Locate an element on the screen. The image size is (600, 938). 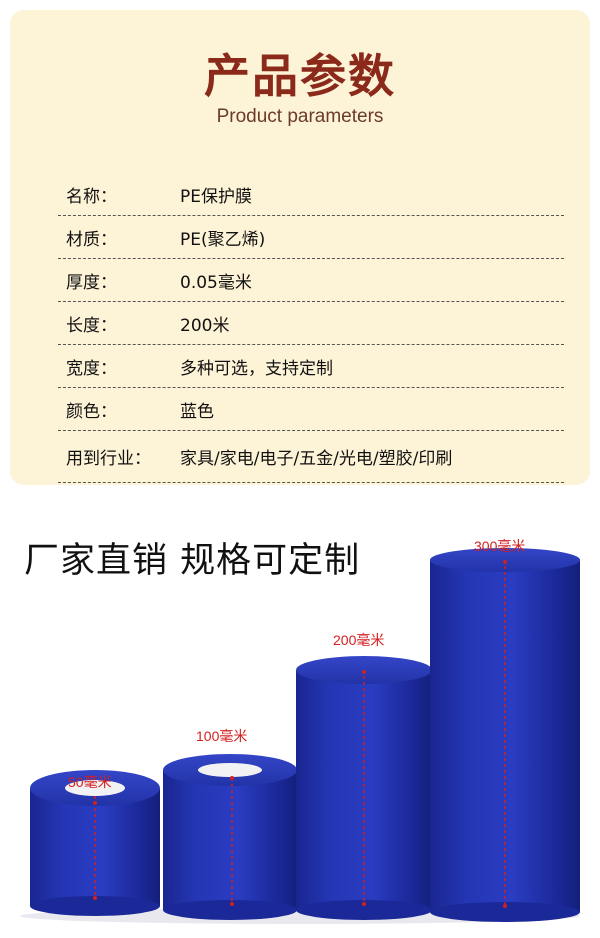
roll-300mm is located at coordinates (505, 735).